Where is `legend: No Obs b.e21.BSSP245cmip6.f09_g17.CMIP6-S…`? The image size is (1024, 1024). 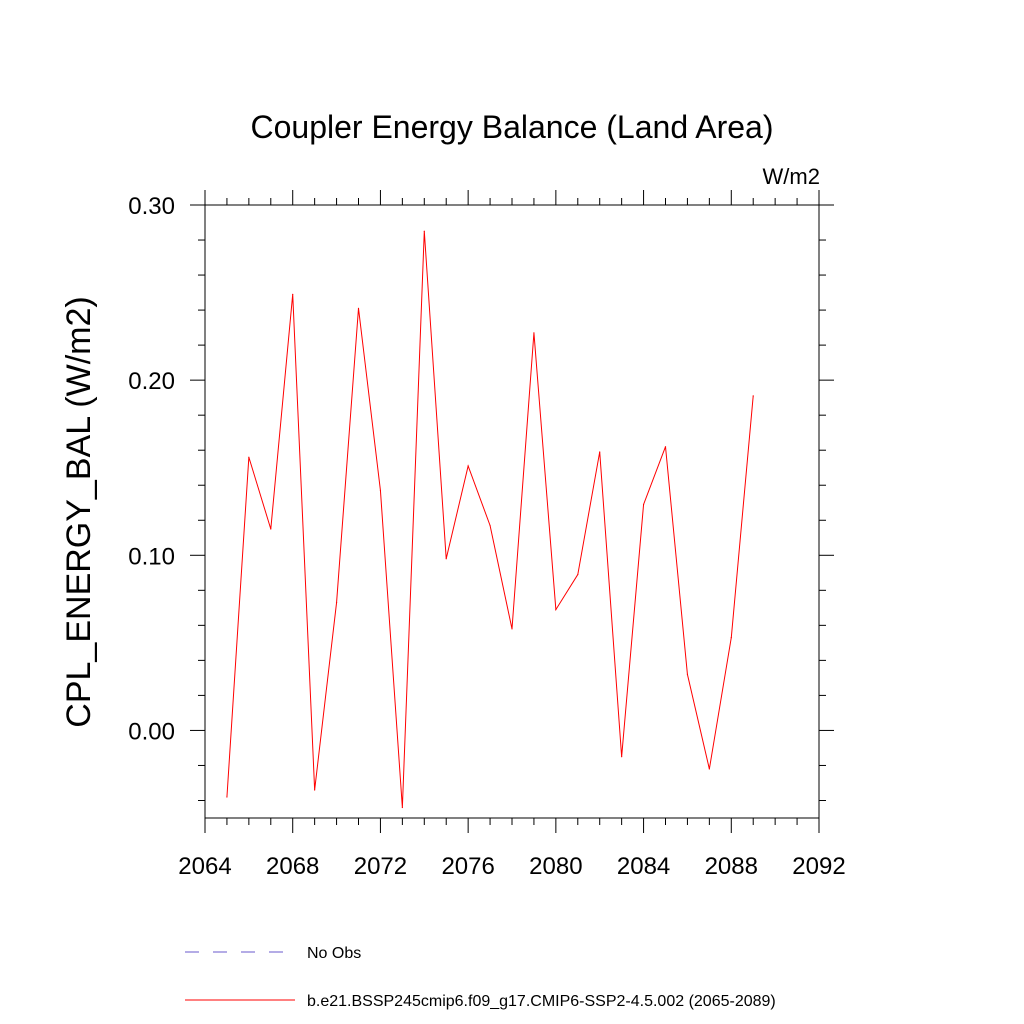 legend: No Obs b.e21.BSSP245cmip6.f09_g17.CMIP6-S… is located at coordinates (480, 977).